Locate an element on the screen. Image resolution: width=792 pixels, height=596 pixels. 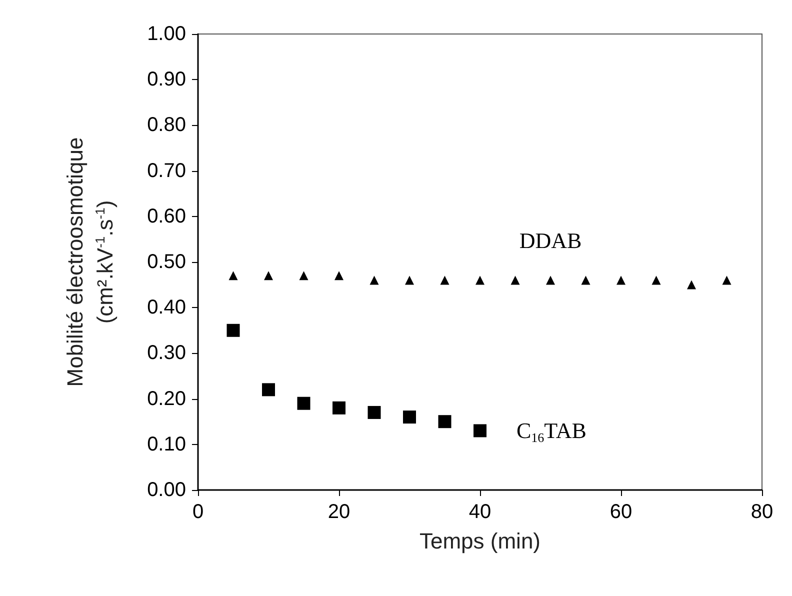
y-tick-label: 0.70 is located at coordinates (166, 171).